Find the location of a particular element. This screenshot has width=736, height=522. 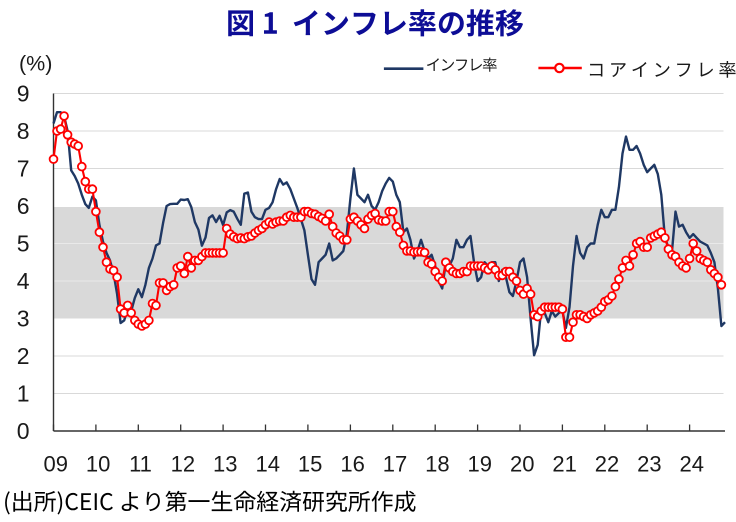

svg-text: 7 is located at coordinates (23, 168).